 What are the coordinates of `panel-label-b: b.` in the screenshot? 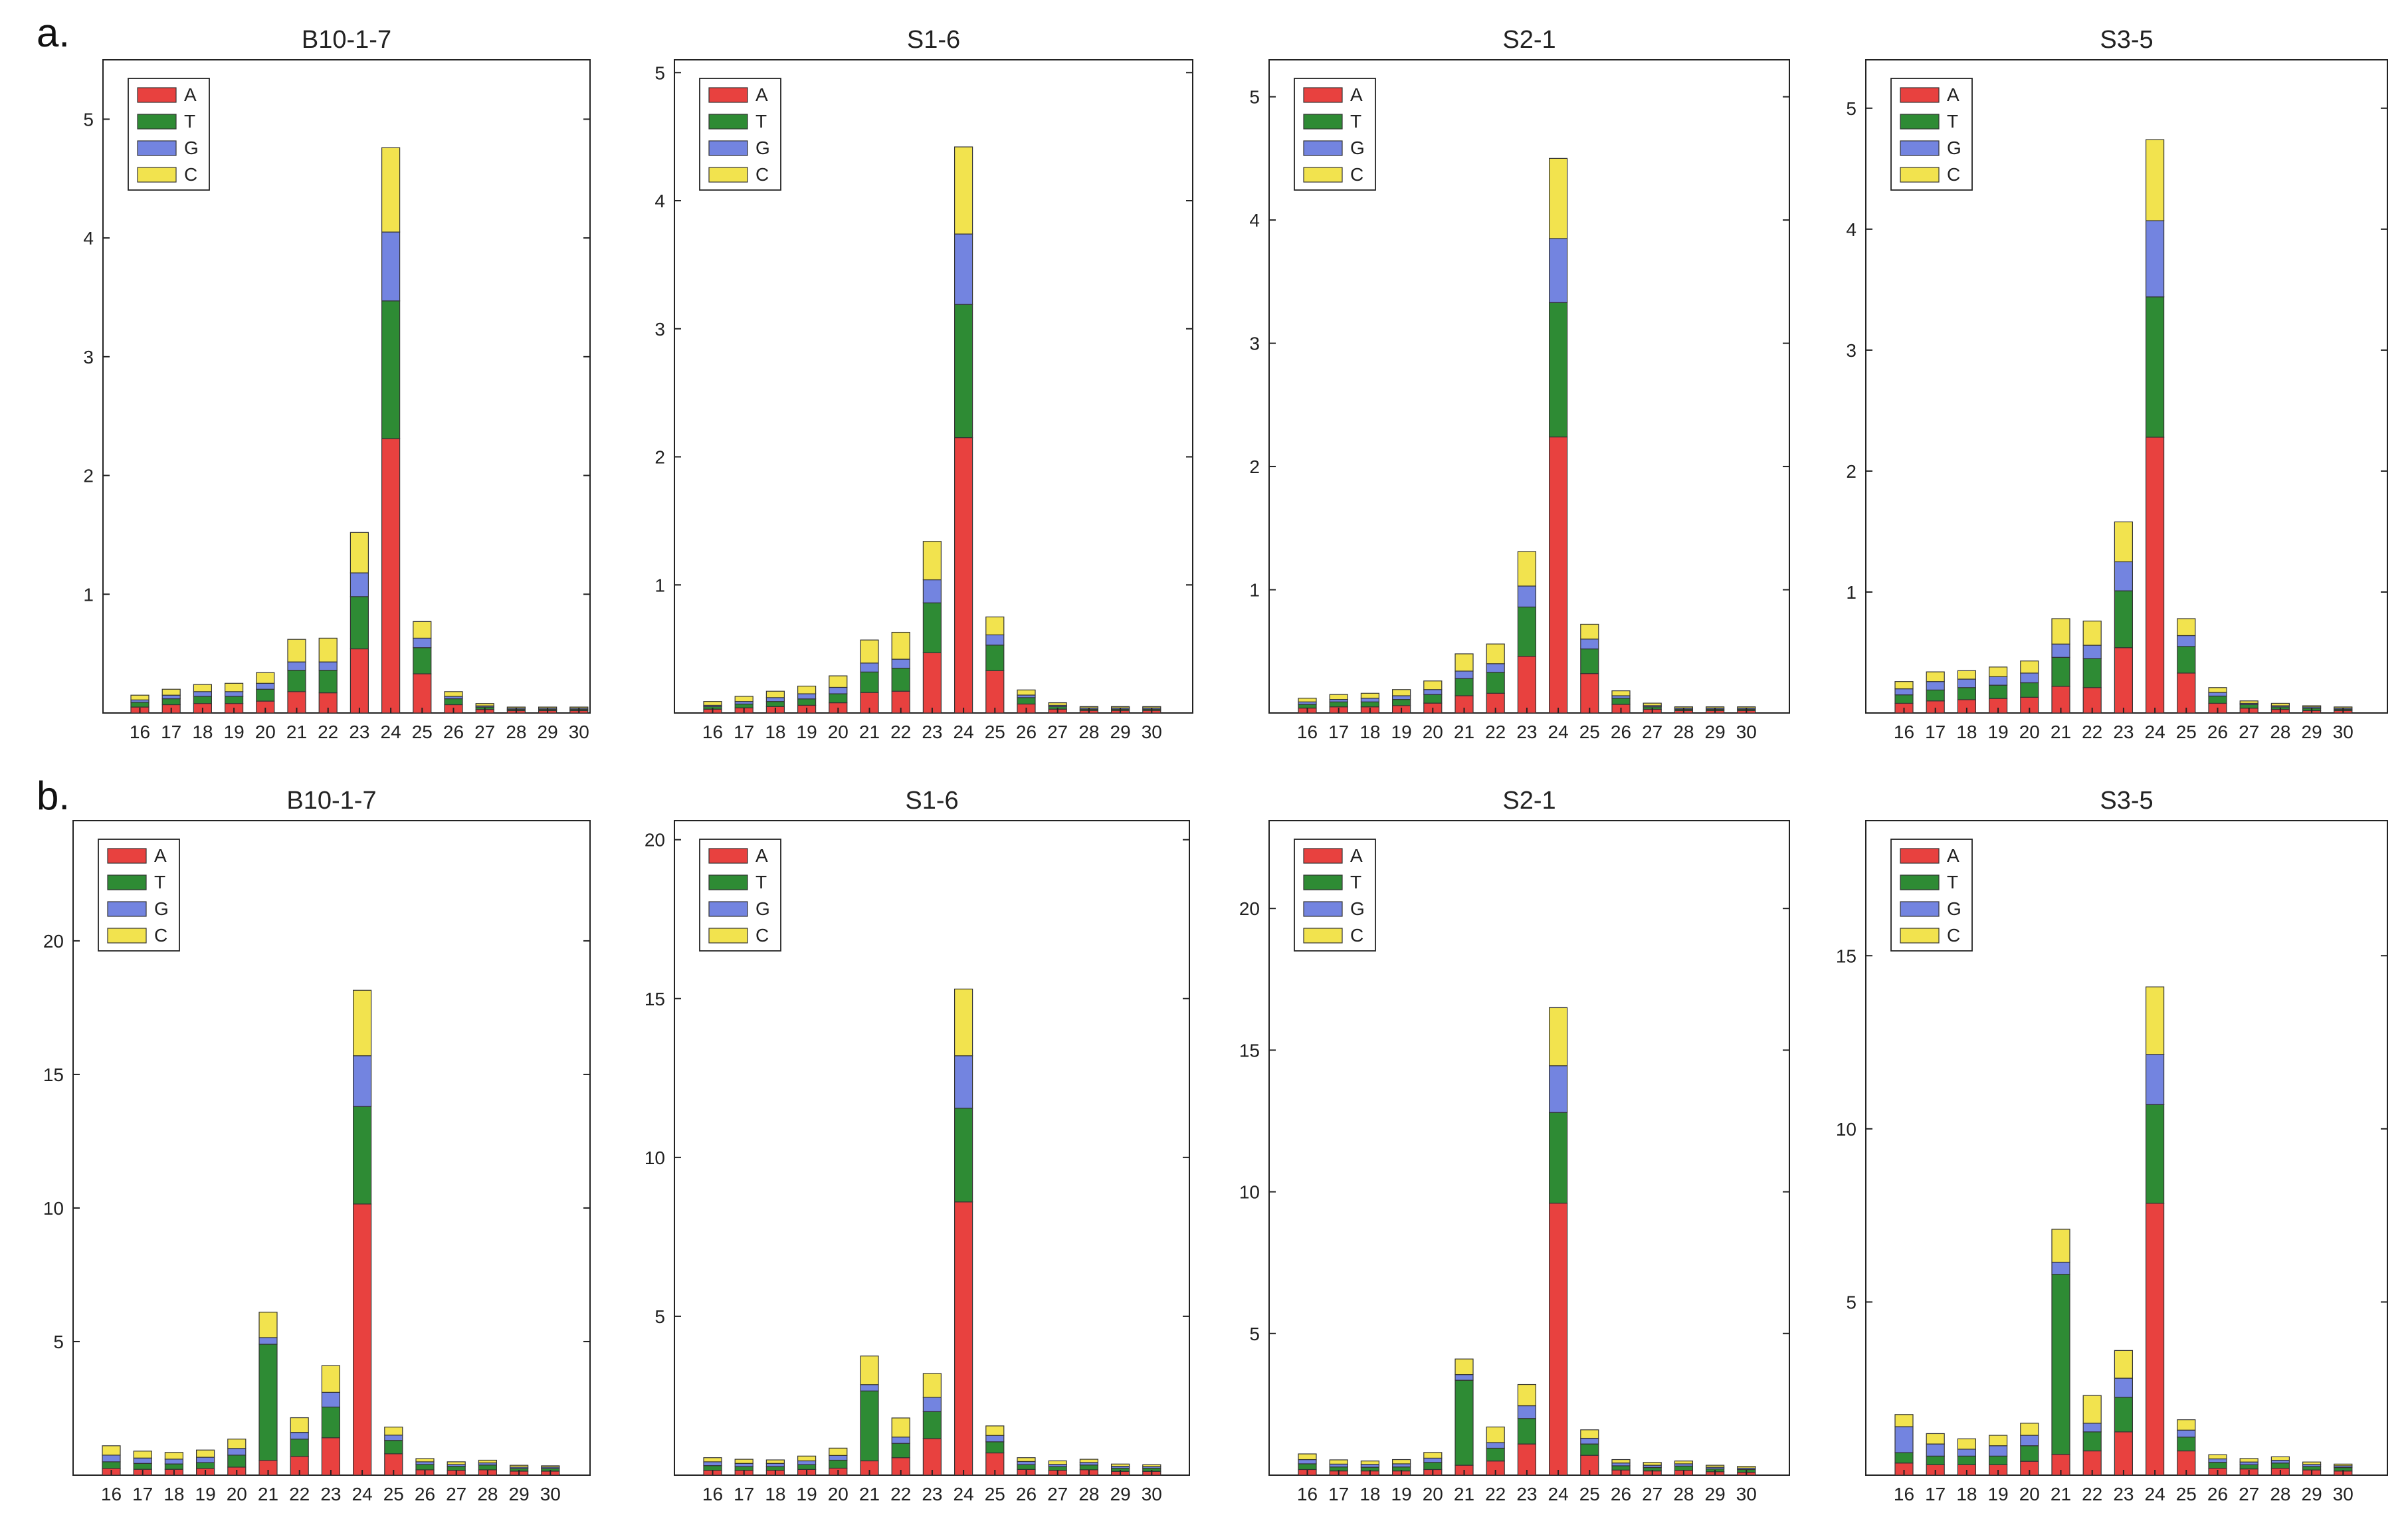 It's located at (53, 795).